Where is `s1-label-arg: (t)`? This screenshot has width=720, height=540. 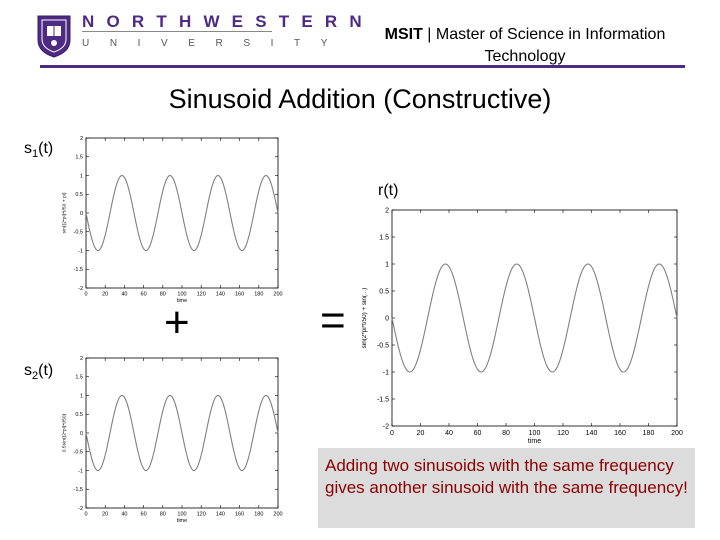
s1-label-arg: (t) is located at coordinates (46, 148).